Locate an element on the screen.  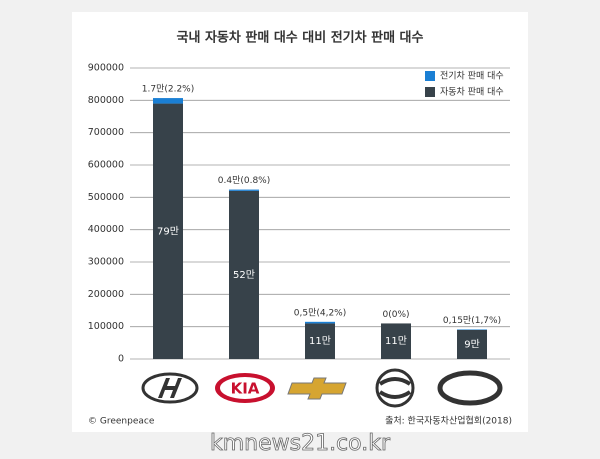
value-label: 0,15만(1,7%) is located at coordinates (472, 320).